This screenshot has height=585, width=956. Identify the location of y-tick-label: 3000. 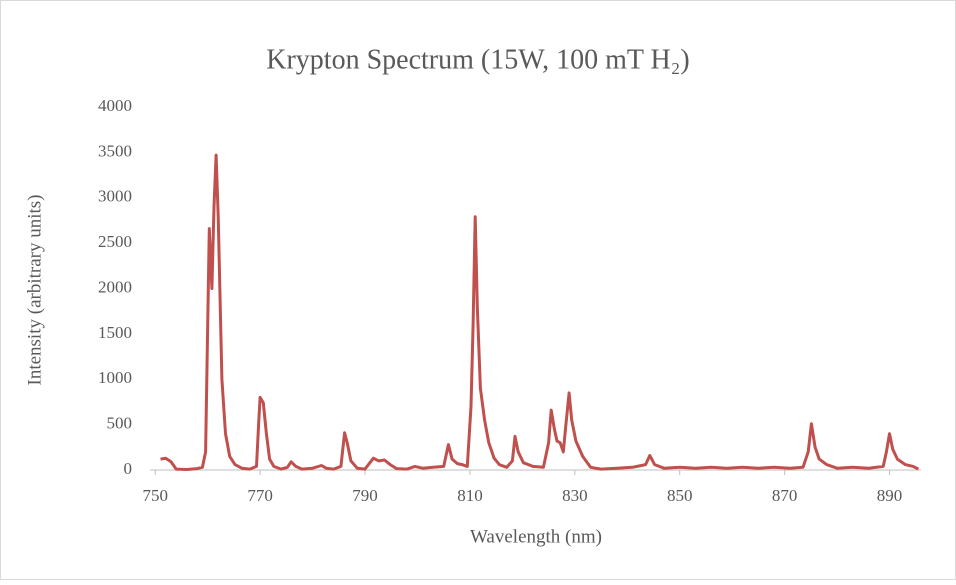
(115, 196).